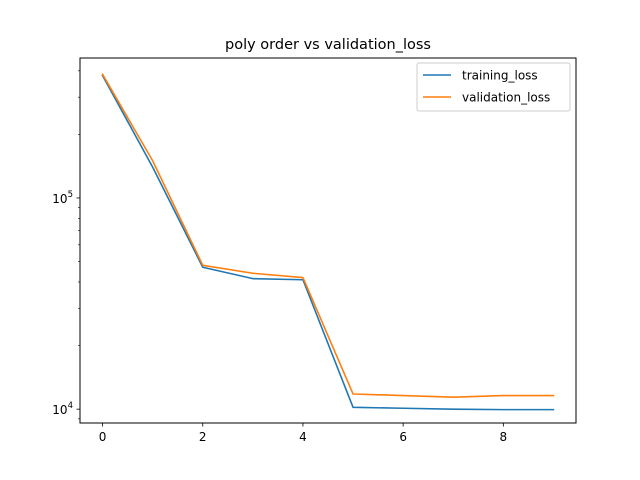 This screenshot has height=480, width=640. What do you see at coordinates (70, 406) in the screenshot?
I see `y-tick-label-exponent: 4` at bounding box center [70, 406].